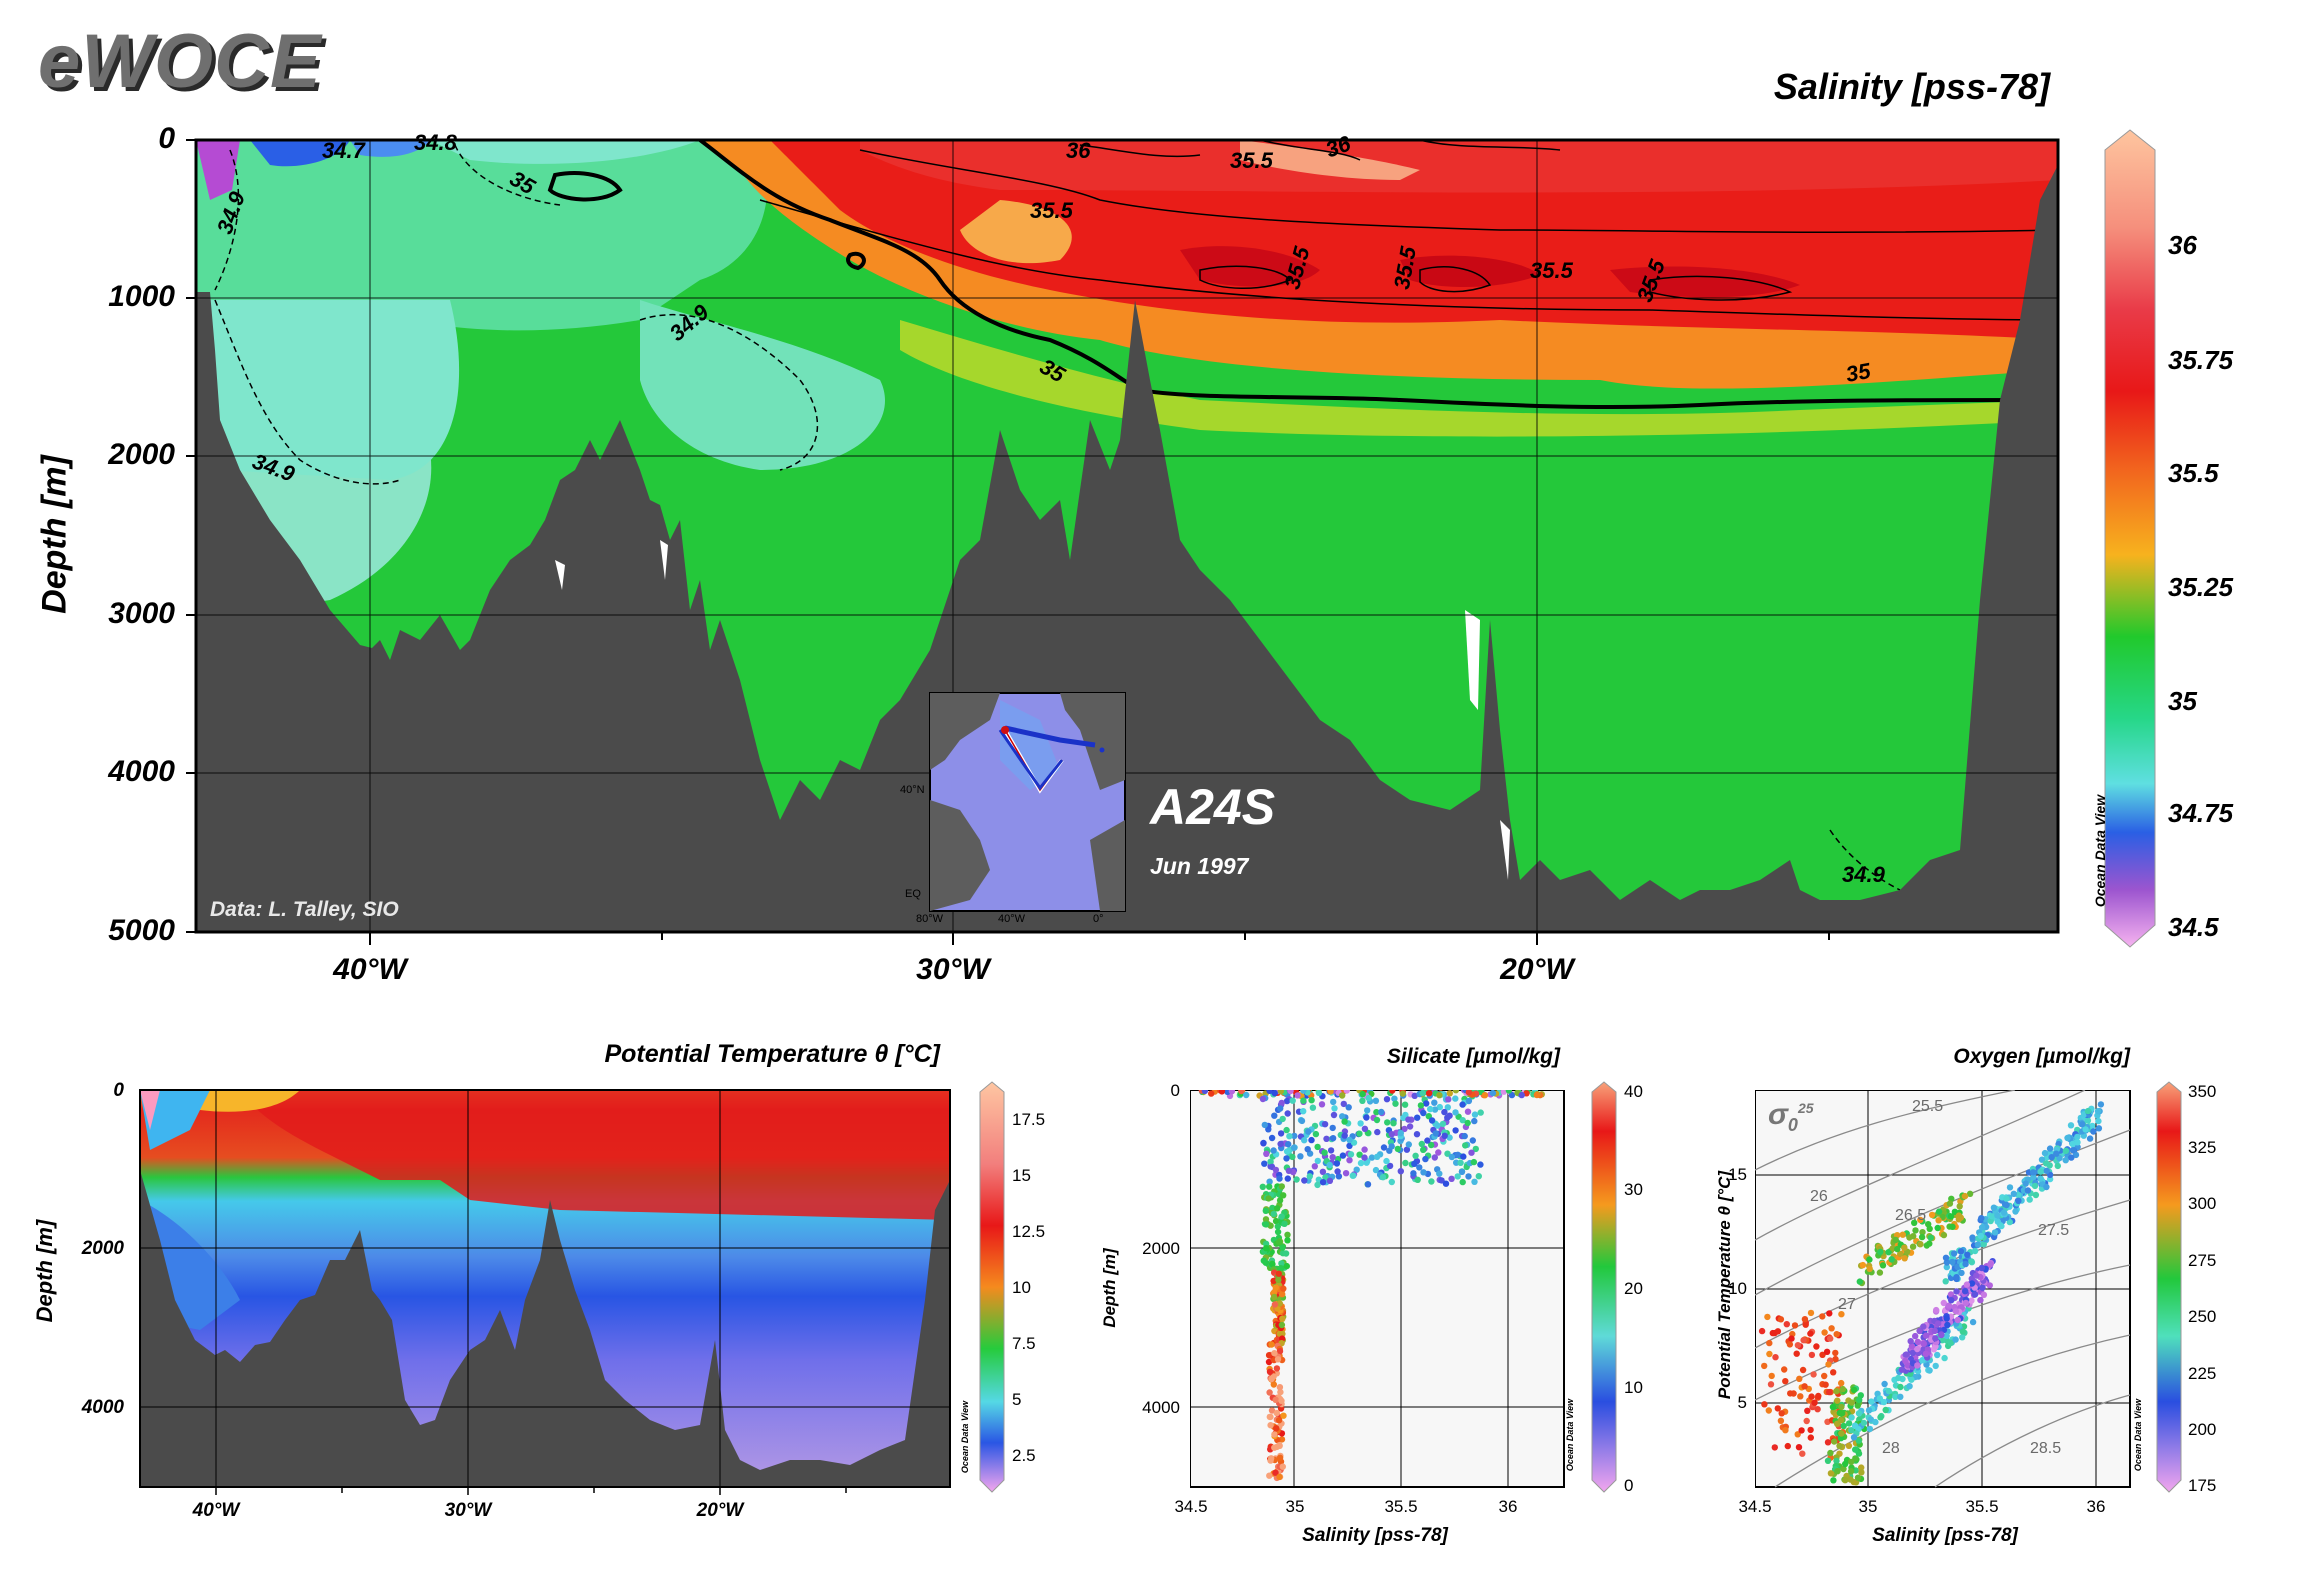  What do you see at coordinates (1633, 1189) in the screenshot?
I see `si-cbar-tick: 30` at bounding box center [1633, 1189].